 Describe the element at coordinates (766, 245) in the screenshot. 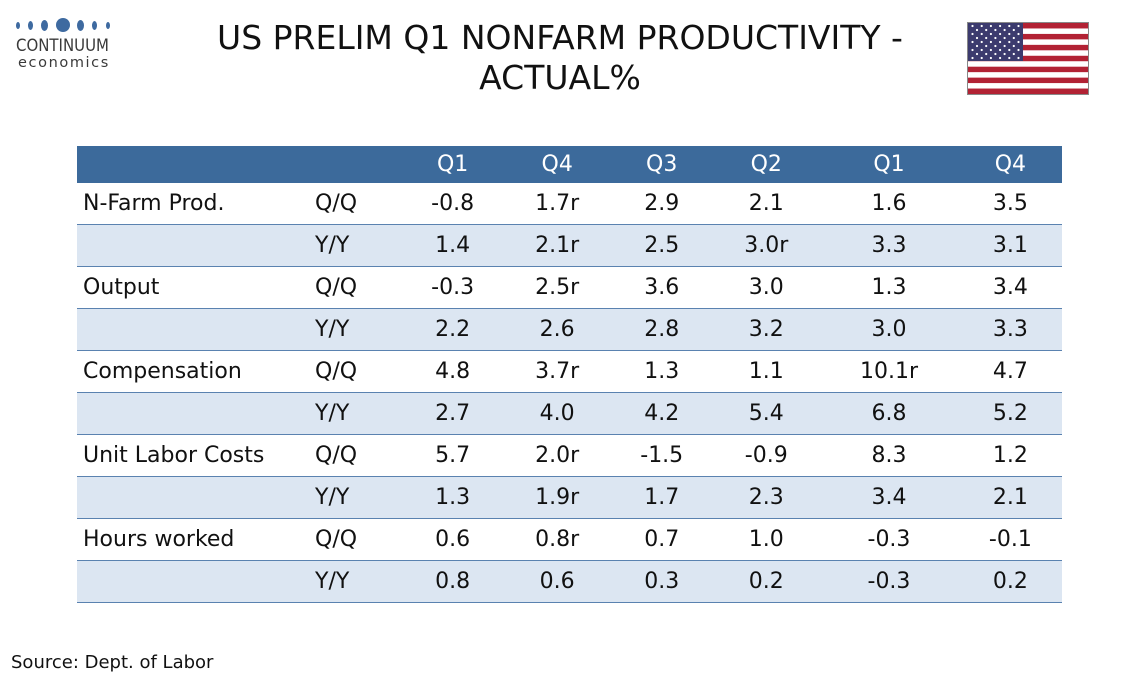

I see `table-cell: 3.0r` at that location.